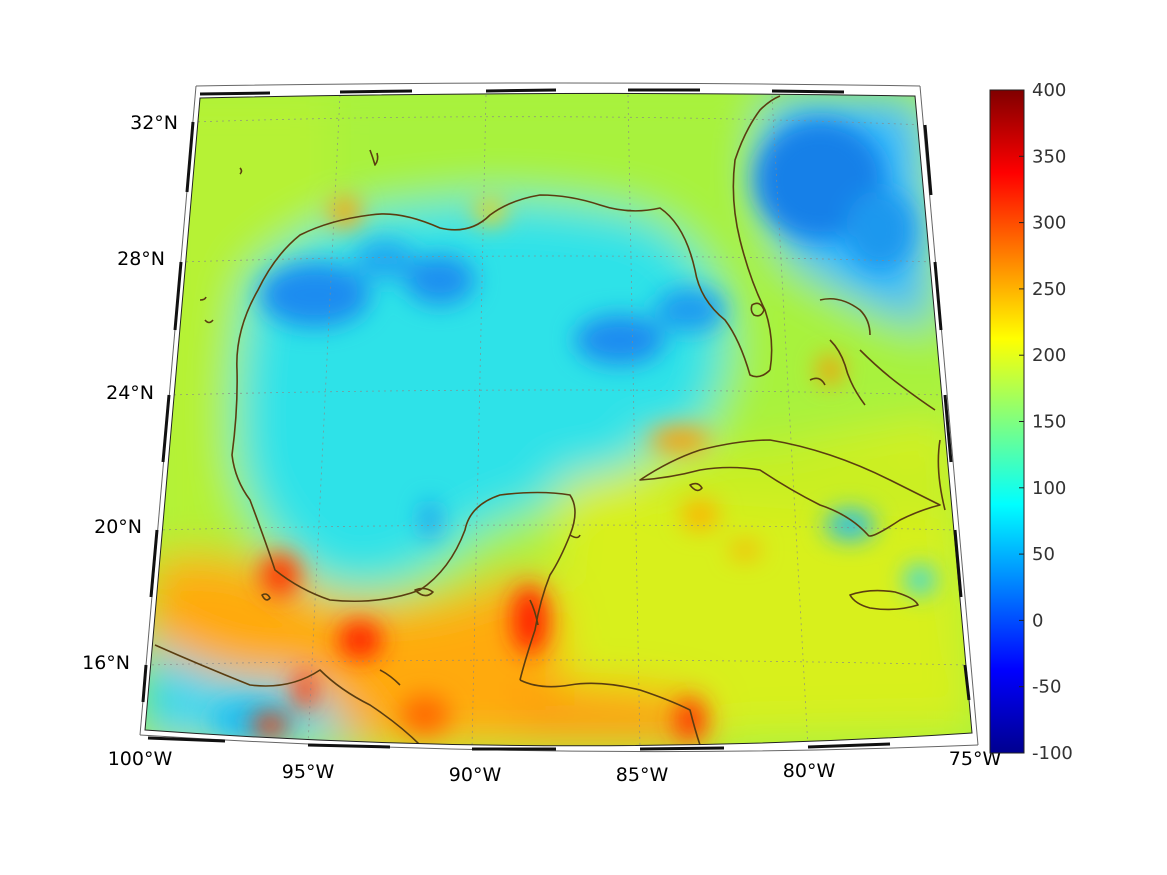  What do you see at coordinates (809, 771) in the screenshot?
I see `lon-label: 80°W` at bounding box center [809, 771].